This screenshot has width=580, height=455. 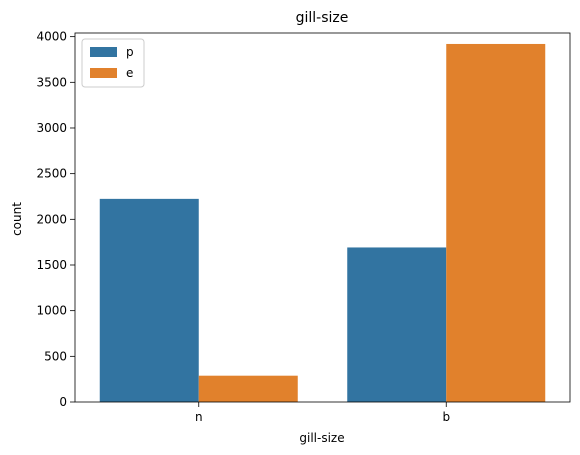 I want to click on y-tick-label: 3500, so click(x=51, y=82).